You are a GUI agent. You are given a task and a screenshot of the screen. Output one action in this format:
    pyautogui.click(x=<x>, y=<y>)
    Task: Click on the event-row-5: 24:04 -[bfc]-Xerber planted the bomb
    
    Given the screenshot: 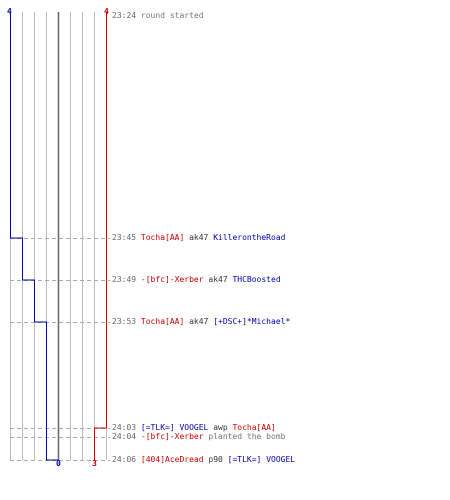 What is the action you would take?
    pyautogui.click(x=198, y=437)
    